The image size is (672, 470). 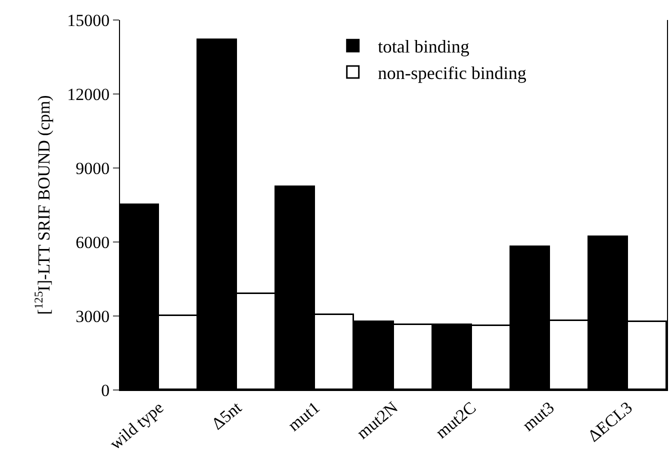 I want to click on y-tick-label: 12000, so click(x=88, y=94).